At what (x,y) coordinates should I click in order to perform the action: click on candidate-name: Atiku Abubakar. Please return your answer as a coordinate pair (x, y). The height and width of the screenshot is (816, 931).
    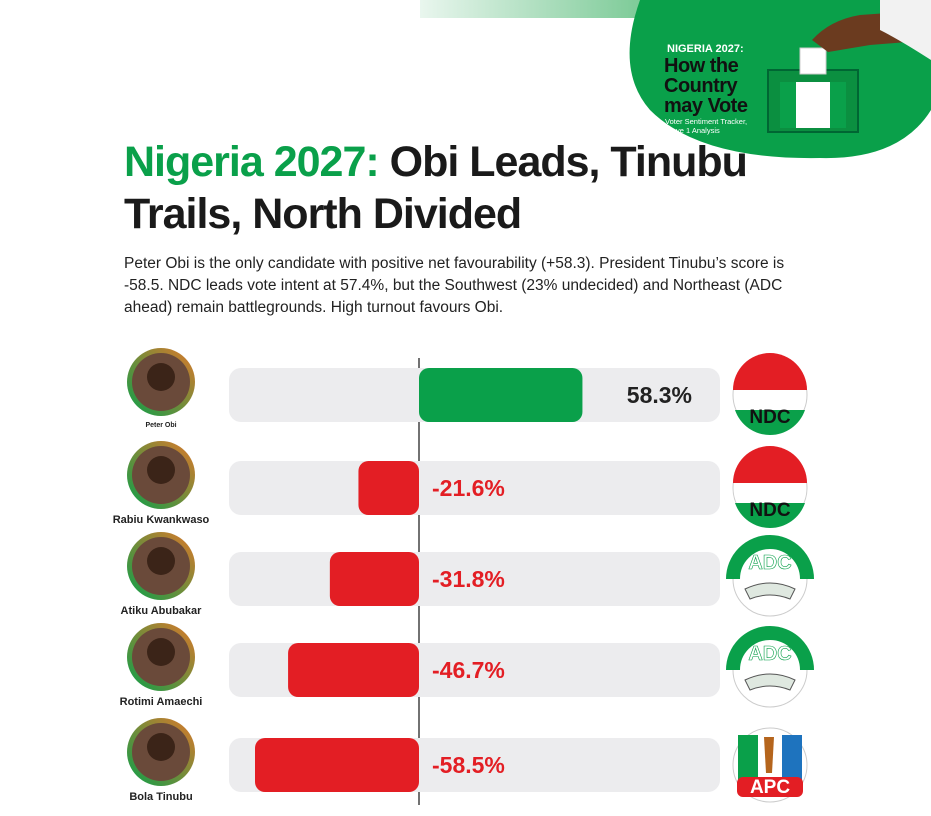
    Looking at the image, I should click on (162, 611).